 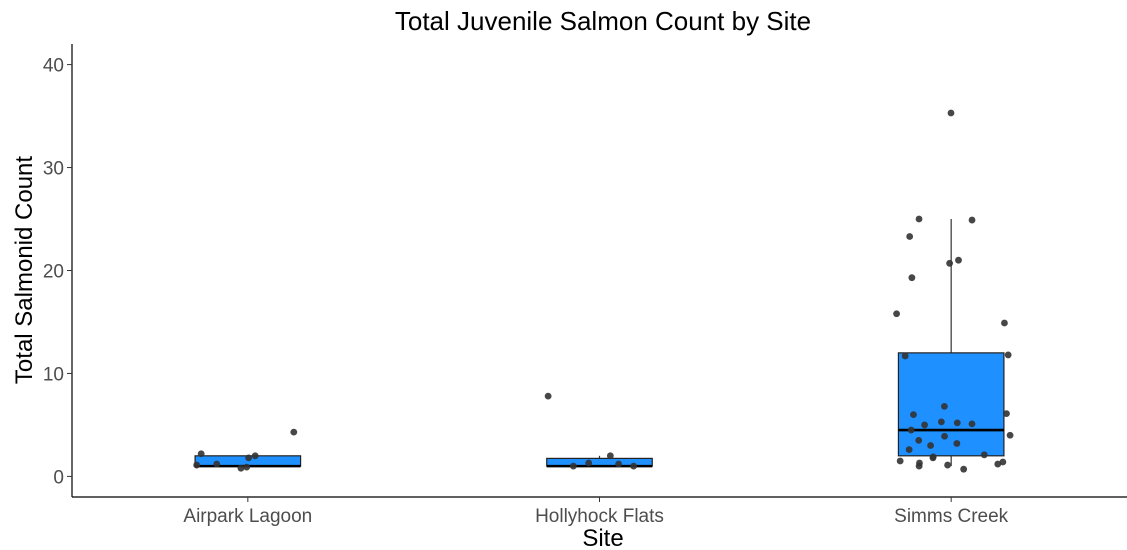 What do you see at coordinates (602, 537) in the screenshot?
I see `x-axis-title: Site` at bounding box center [602, 537].